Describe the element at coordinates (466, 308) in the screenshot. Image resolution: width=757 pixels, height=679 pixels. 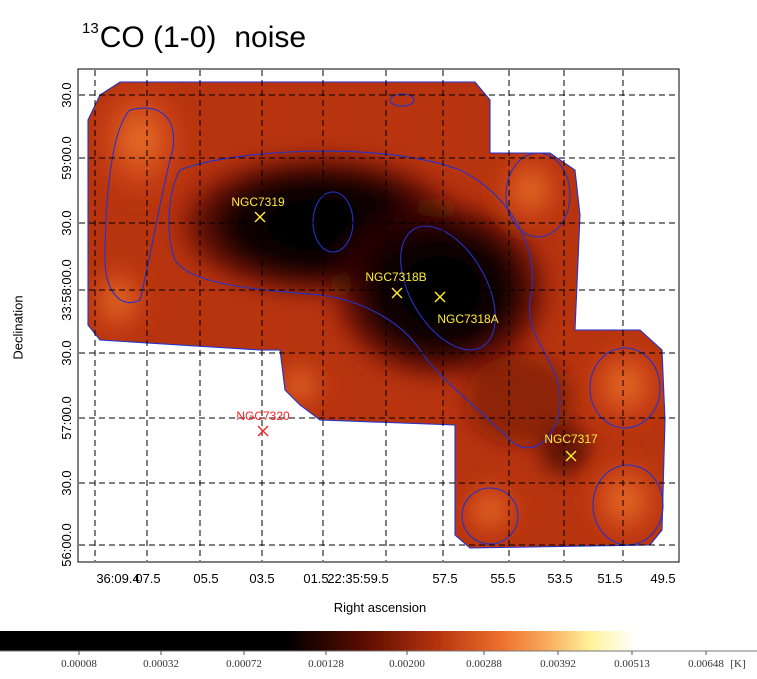
I see `source-ngc7318a: NGC7318A` at that location.